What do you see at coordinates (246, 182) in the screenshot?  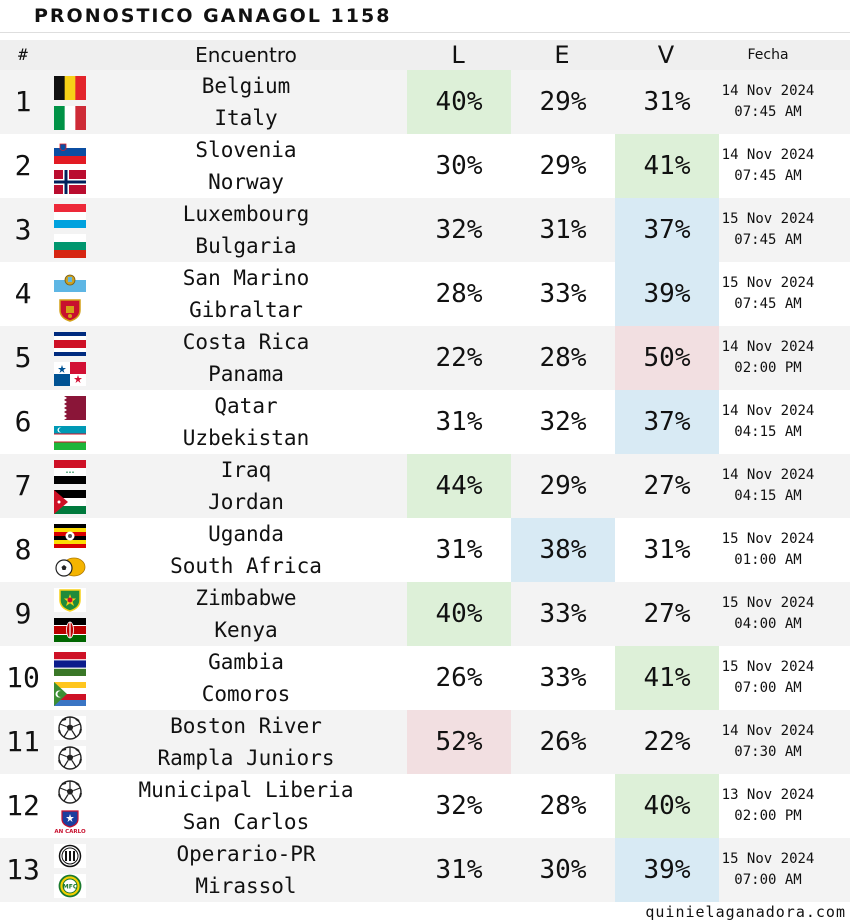 I see `away-team: Norway` at bounding box center [246, 182].